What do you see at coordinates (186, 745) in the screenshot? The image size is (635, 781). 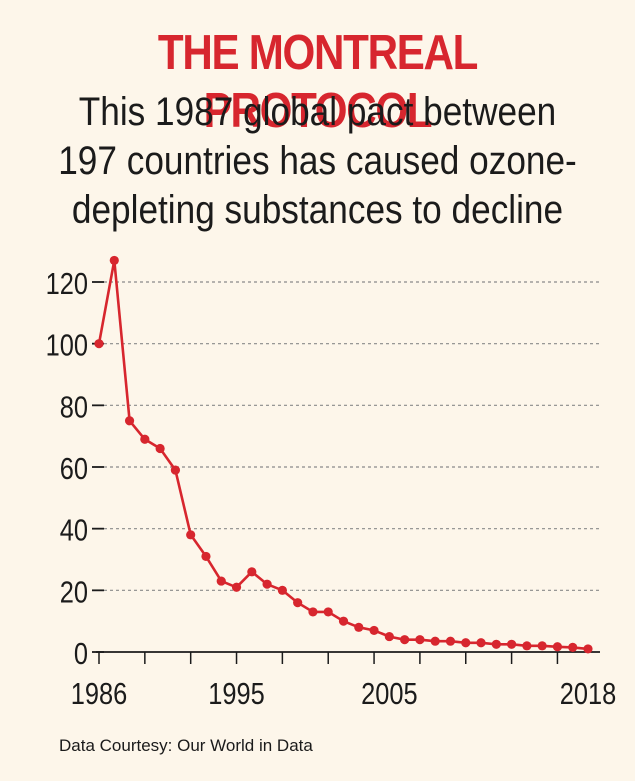 I see `source-note: Data Courtesy: Our World in Data` at bounding box center [186, 745].